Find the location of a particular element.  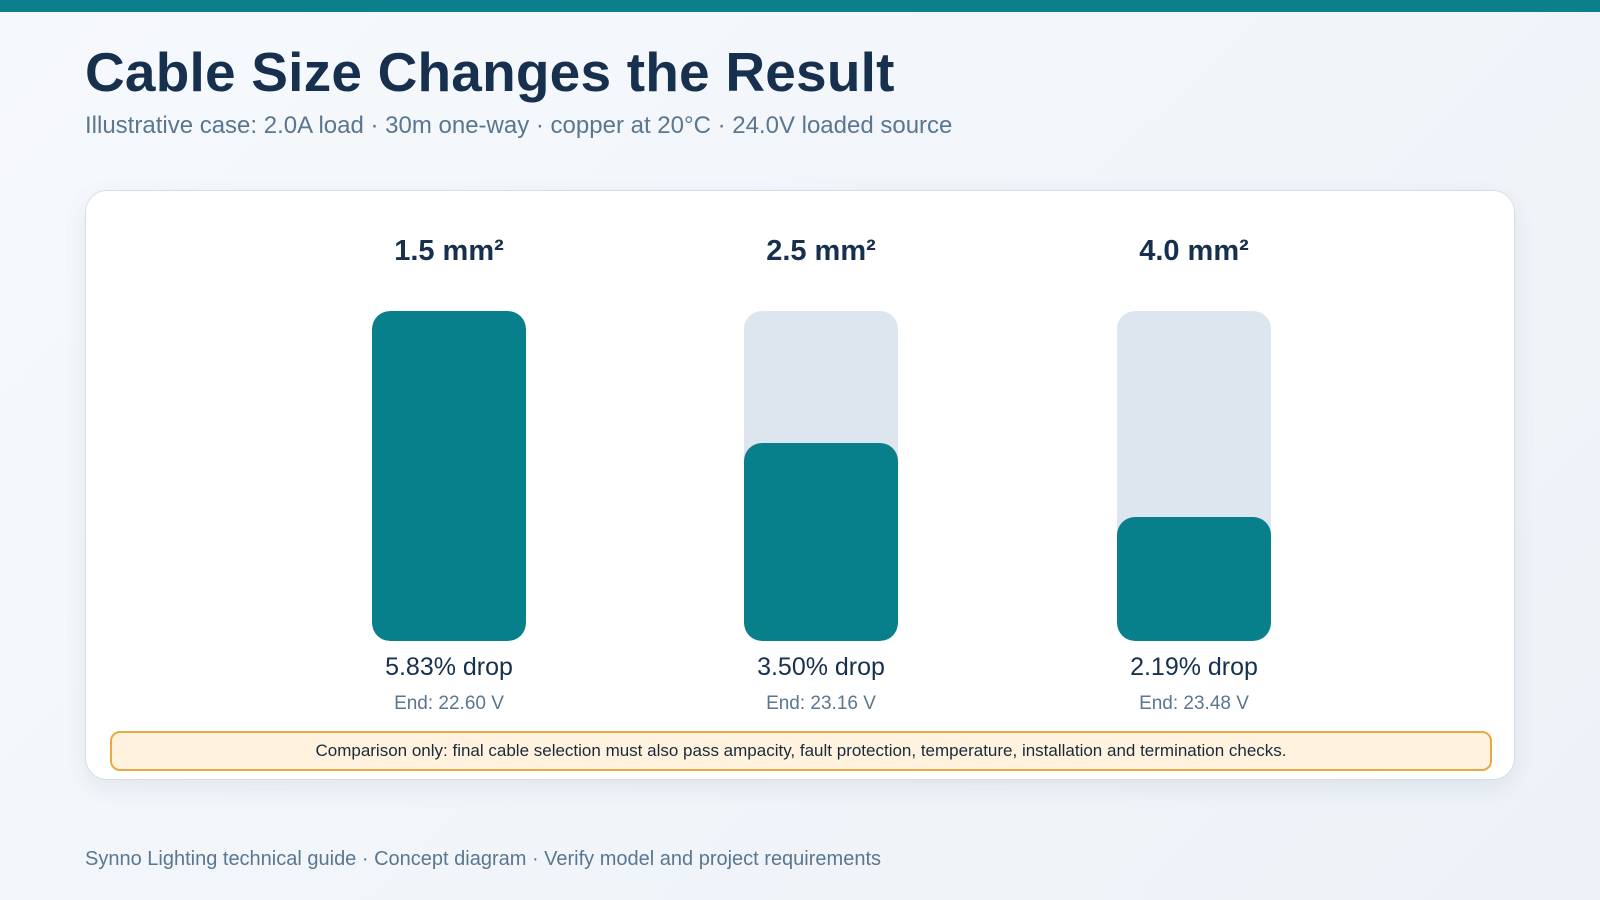

bar-column-3: 4.0 mm² 2.19% drop End: 23.48 V is located at coordinates (1194, 461).